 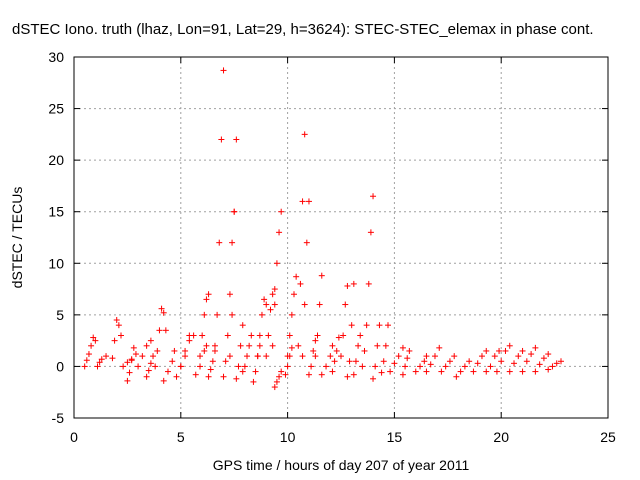 What do you see at coordinates (56, 263) in the screenshot?
I see `y-tick-label: 10` at bounding box center [56, 263].